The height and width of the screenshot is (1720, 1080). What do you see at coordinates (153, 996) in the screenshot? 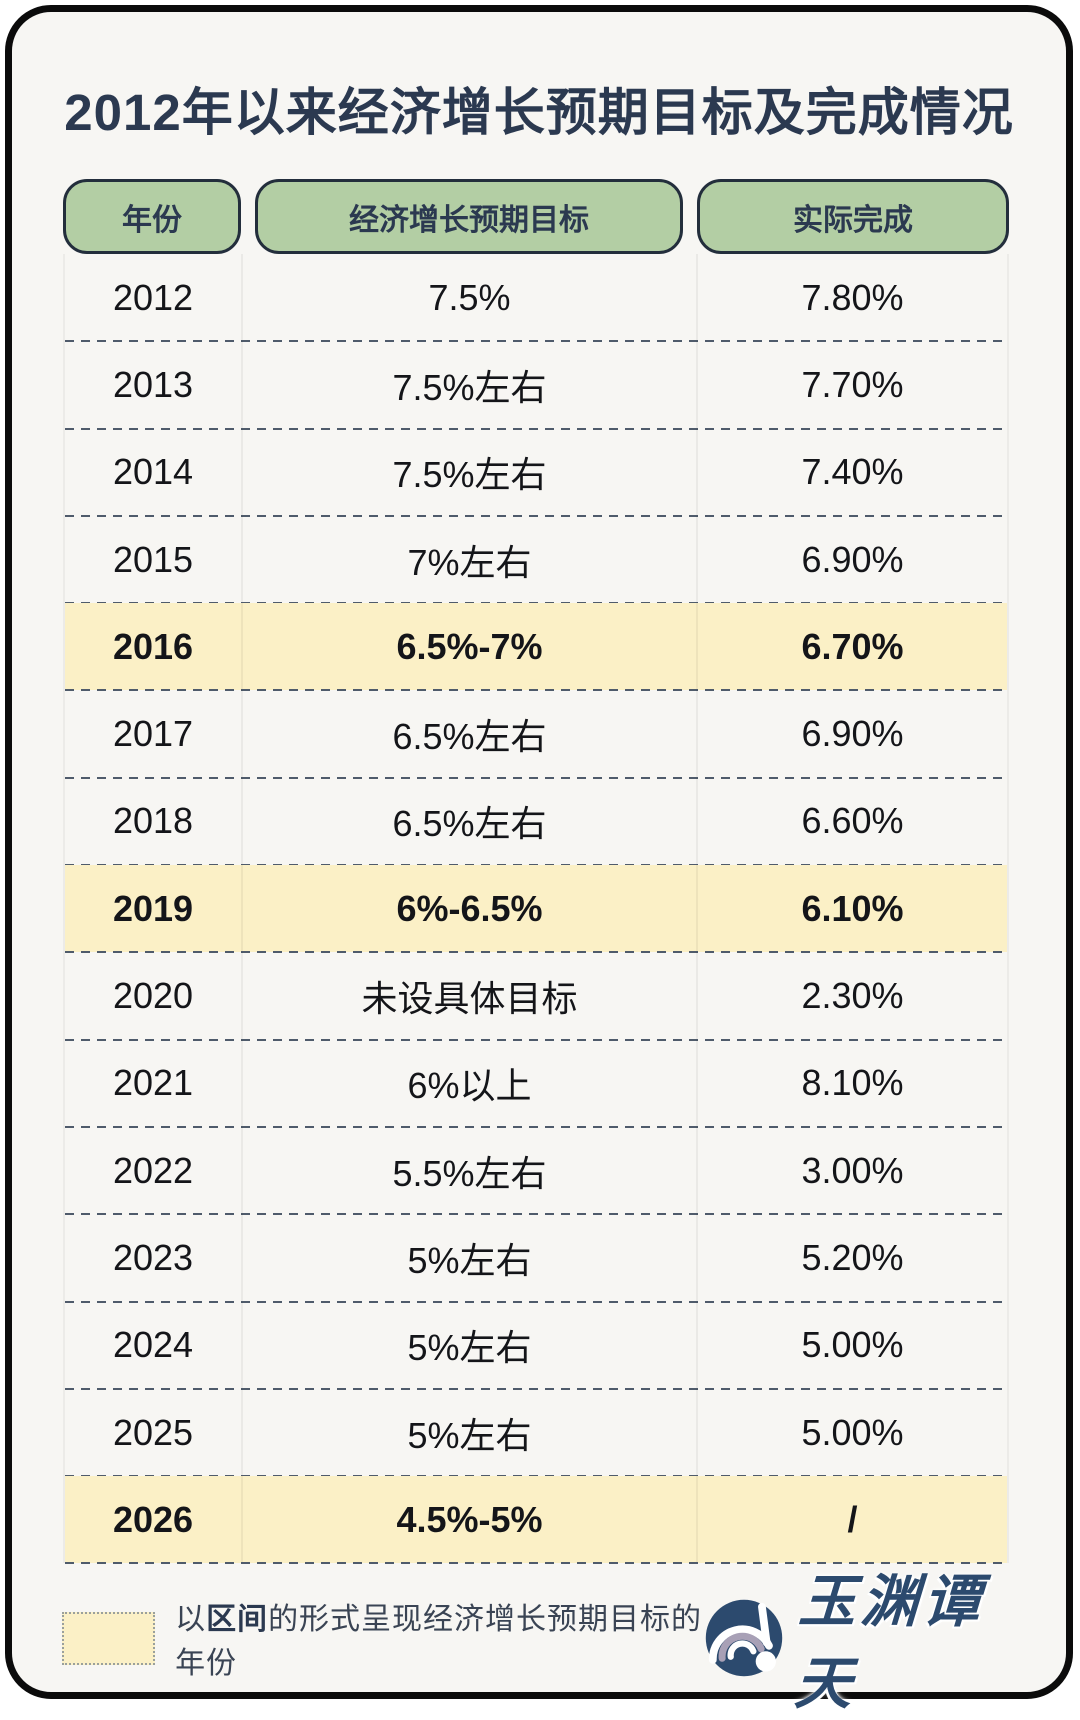
I see `cell-year: 2020` at bounding box center [153, 996].